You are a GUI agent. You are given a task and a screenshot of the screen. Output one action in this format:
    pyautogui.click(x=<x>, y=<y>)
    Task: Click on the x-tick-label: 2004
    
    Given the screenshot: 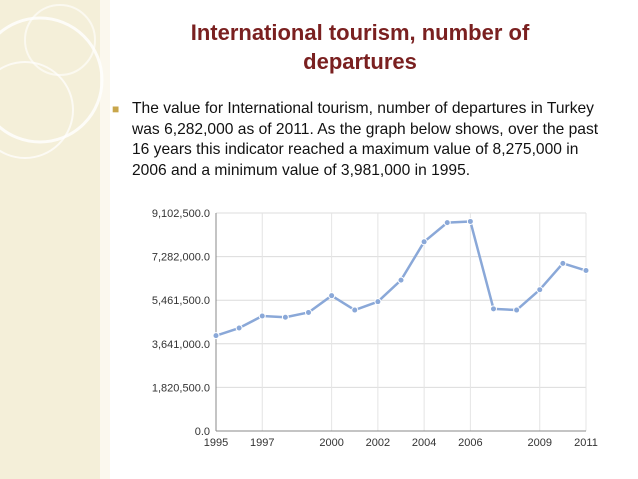 What is the action you would take?
    pyautogui.click(x=424, y=443)
    